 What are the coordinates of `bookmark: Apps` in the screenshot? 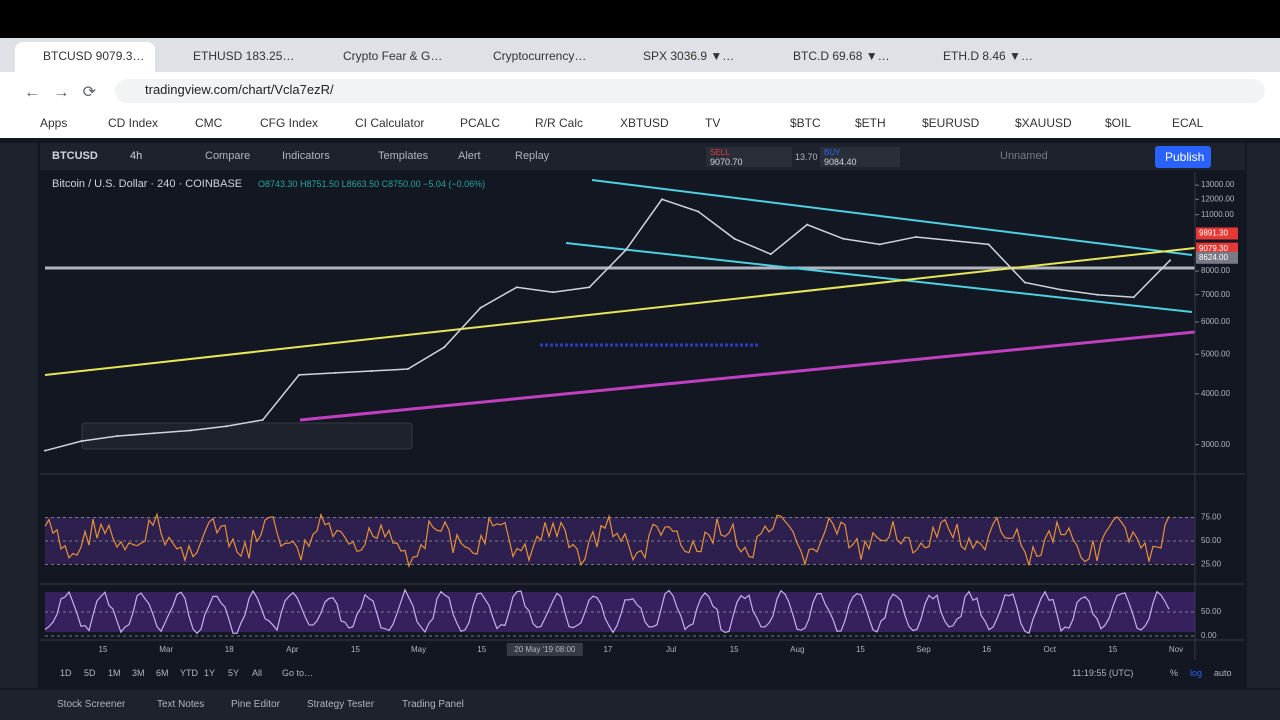 It's located at (54, 123).